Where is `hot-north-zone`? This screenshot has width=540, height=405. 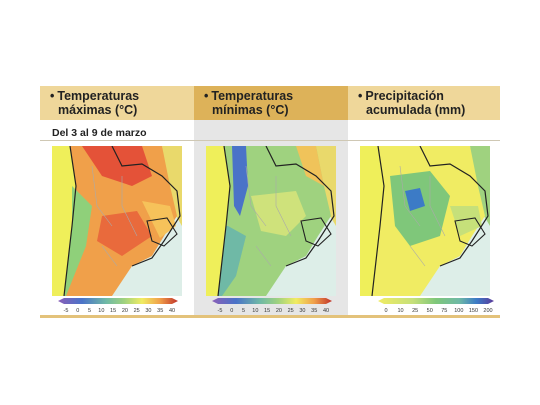 hot-north-zone is located at coordinates (117, 166).